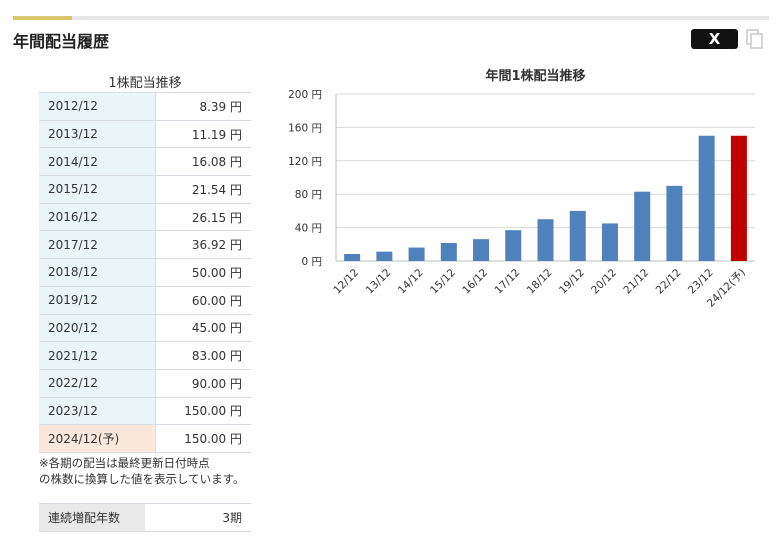 The width and height of the screenshot is (784, 543). Describe the element at coordinates (311, 262) in the screenshot. I see `y-tick-label: 0 円` at that location.